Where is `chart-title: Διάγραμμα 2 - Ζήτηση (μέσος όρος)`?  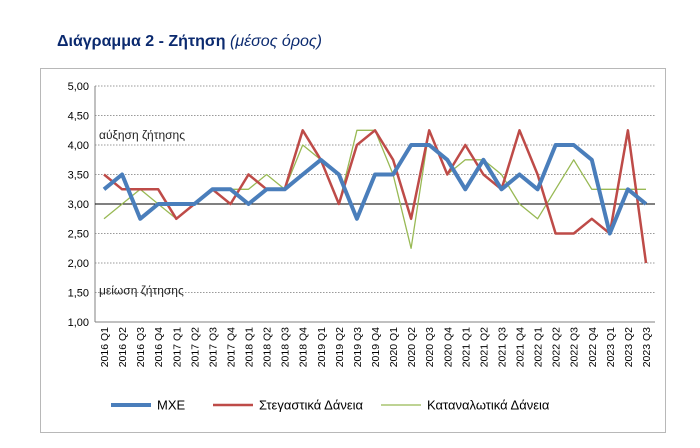 chart-title: Διάγραμμα 2 - Ζήτηση (μέσος όρος) is located at coordinates (189, 42).